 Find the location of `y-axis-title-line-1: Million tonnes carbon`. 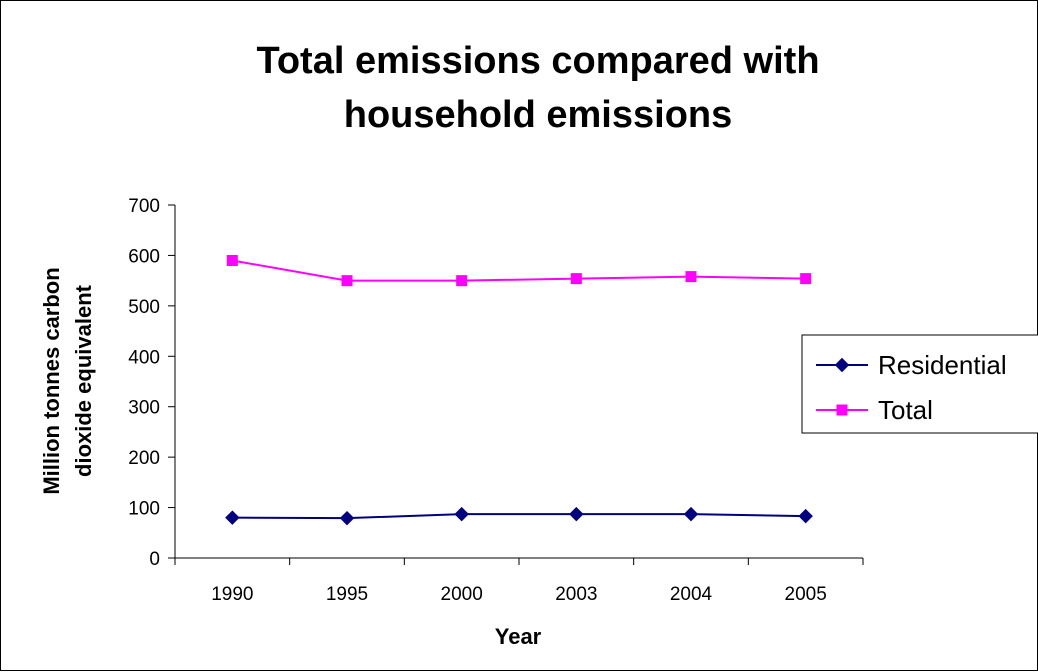

y-axis-title-line-1: Million tonnes carbon is located at coordinates (51, 380).